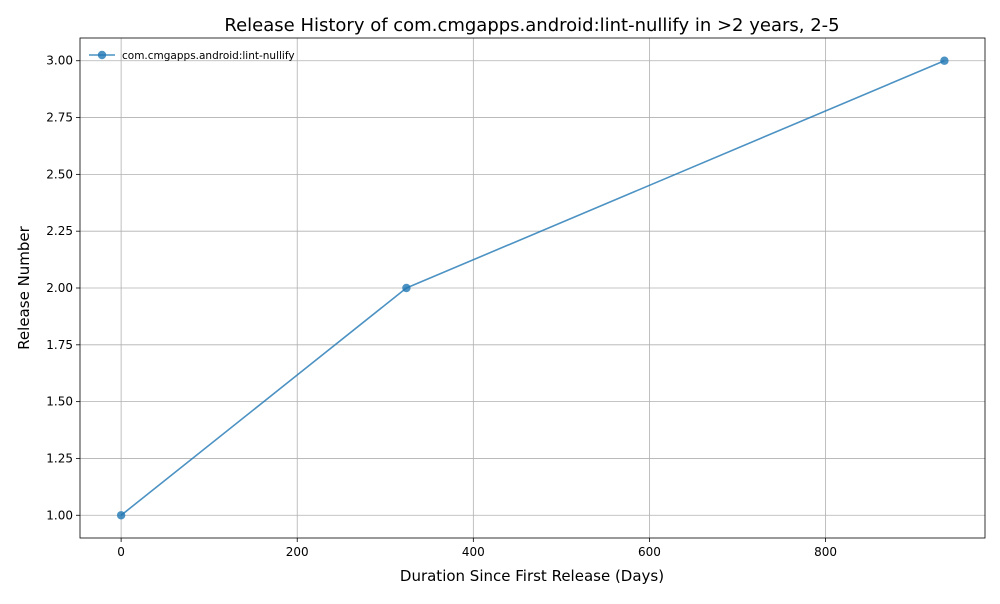 This screenshot has height=604, width=1000. I want to click on y-tick-label: 2.50, so click(59, 174).